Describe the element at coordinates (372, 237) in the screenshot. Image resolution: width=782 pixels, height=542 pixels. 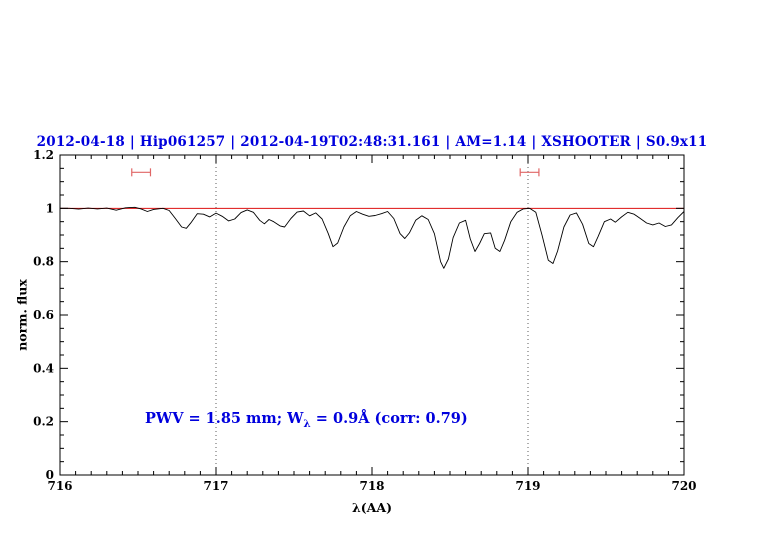
I see `spectrum-line` at that location.